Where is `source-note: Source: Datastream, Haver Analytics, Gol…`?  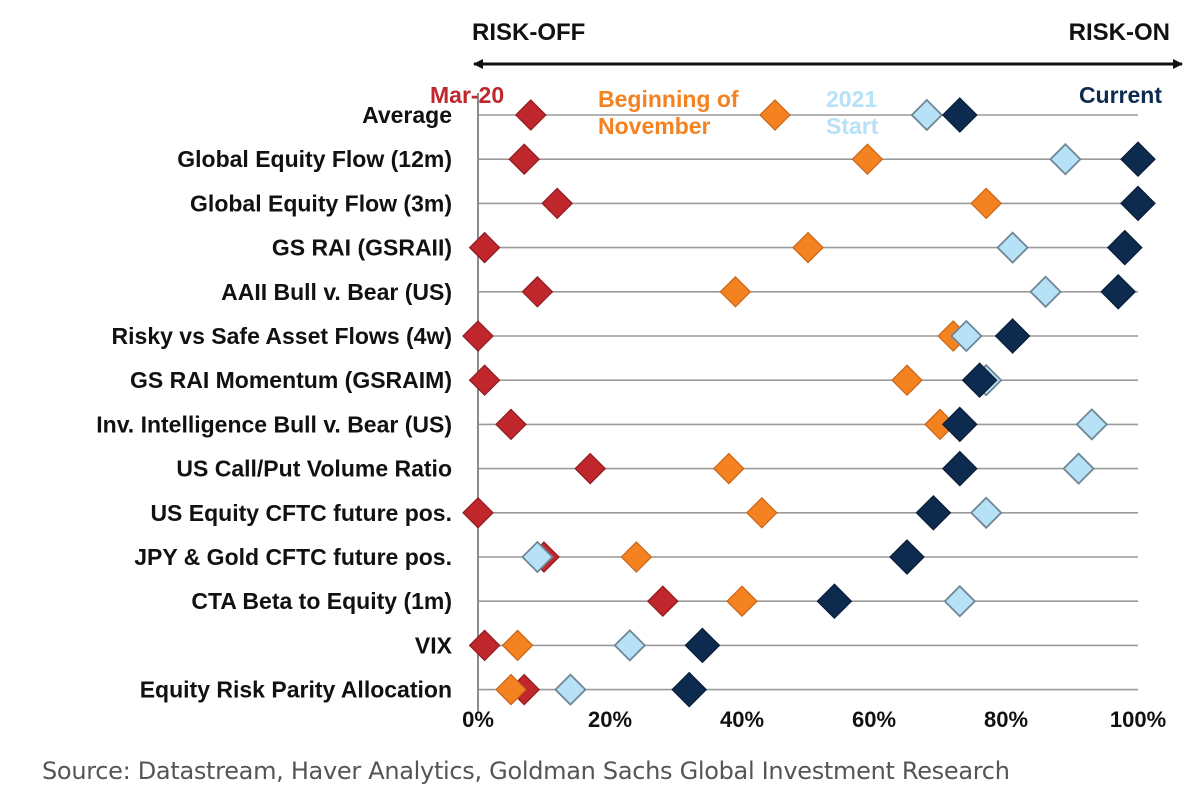
source-note: Source: Datastream, Haver Analytics, Gol… is located at coordinates (526, 771).